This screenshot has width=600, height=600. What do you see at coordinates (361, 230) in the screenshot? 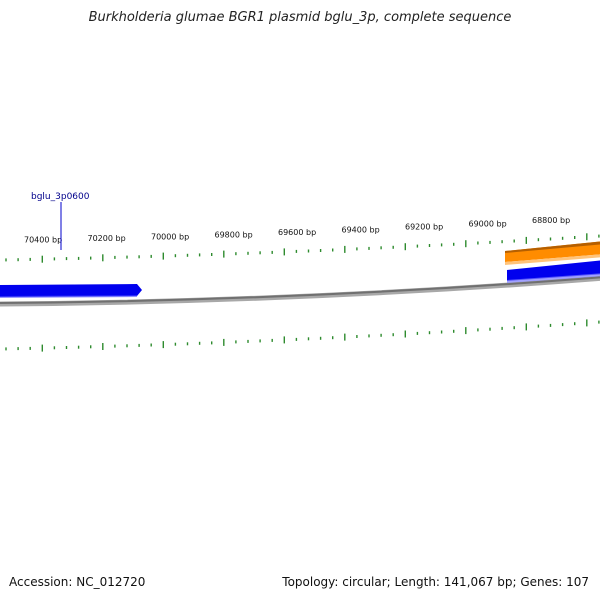
I see `ruler-tick-label: 69400 bp` at bounding box center [361, 230].